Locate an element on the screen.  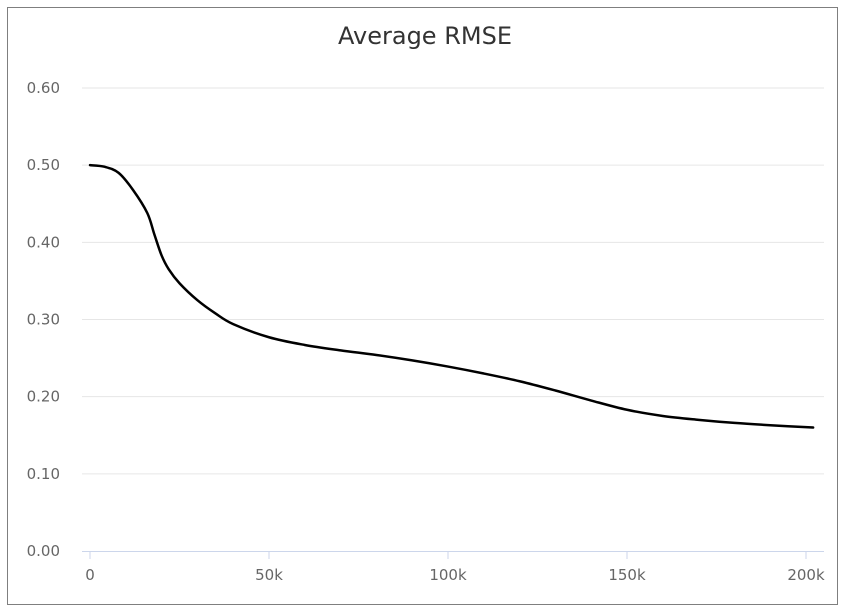
y-axis-tick-labels: 0.00 0.10 0.20 0.30 0.40 0.50 0.60 is located at coordinates (43, 319).